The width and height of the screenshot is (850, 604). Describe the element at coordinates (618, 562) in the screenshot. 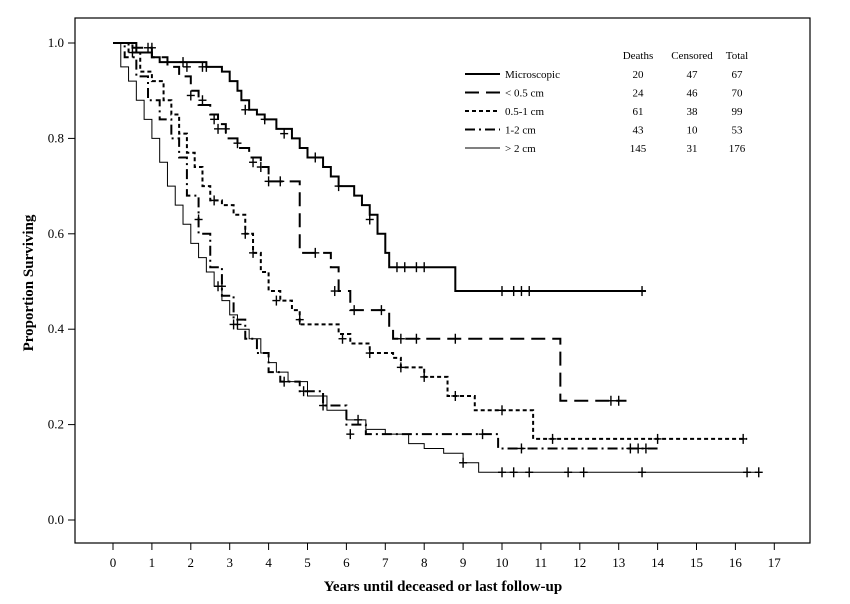

I see `x-tick-label: 13` at that location.